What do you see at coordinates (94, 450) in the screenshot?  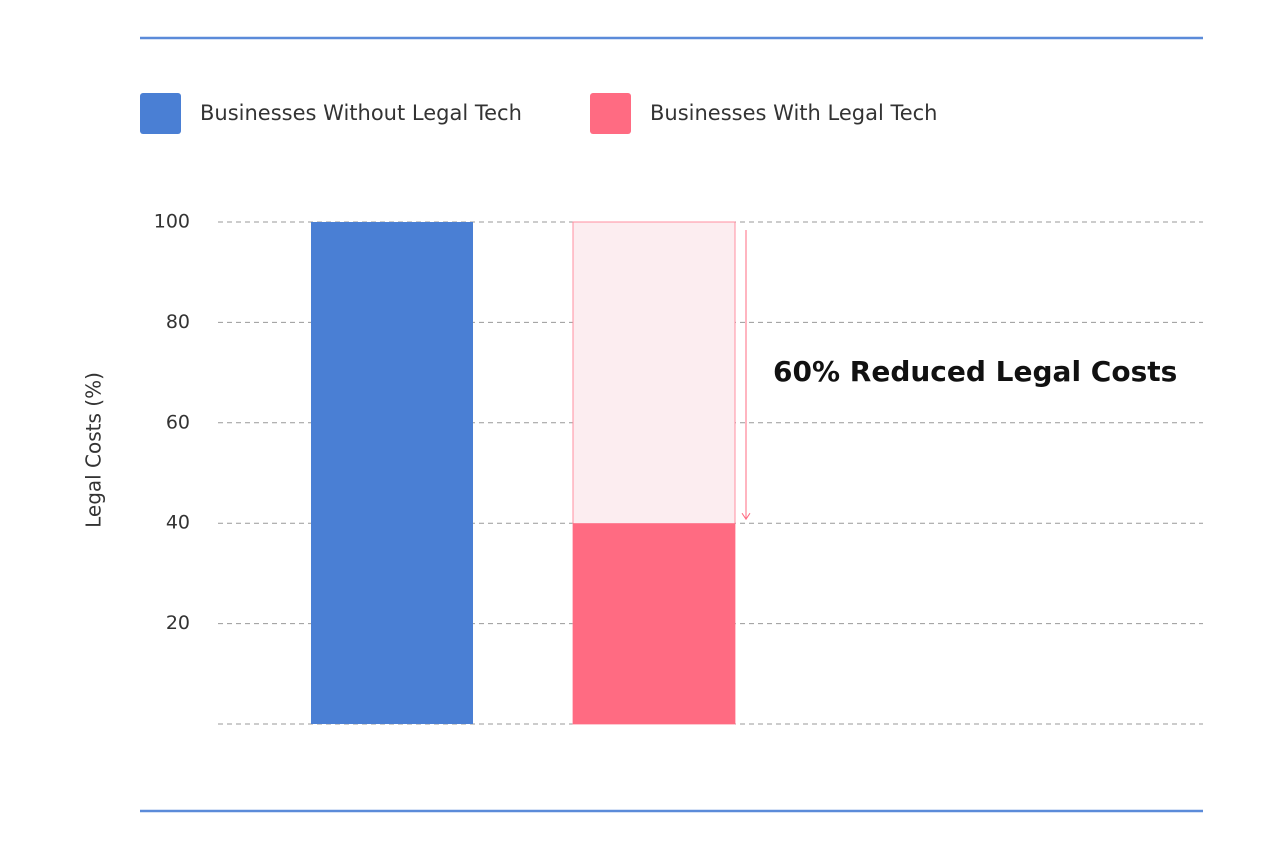 I see `y-axis-label: Legal Costs (%)` at bounding box center [94, 450].